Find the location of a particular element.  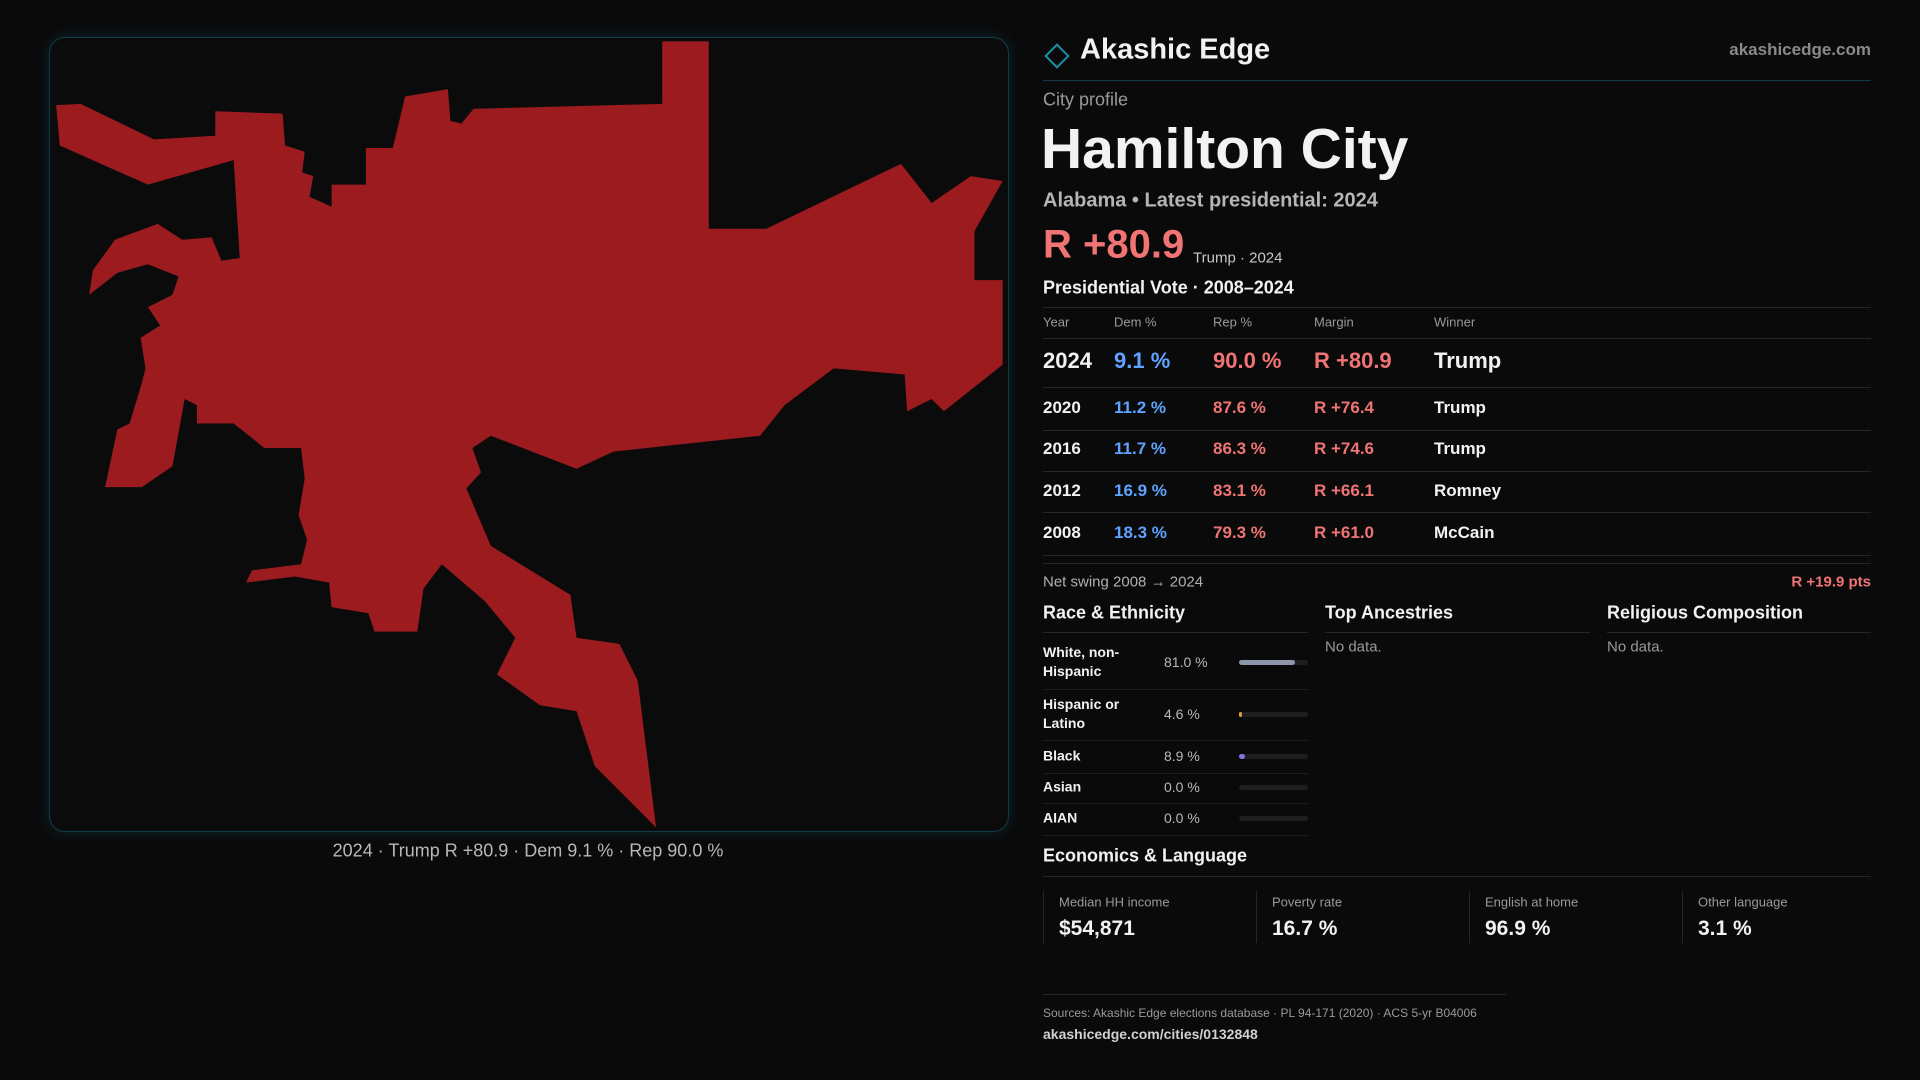

table-title: Presidential Vote · 2008–2024 is located at coordinates (1168, 287).